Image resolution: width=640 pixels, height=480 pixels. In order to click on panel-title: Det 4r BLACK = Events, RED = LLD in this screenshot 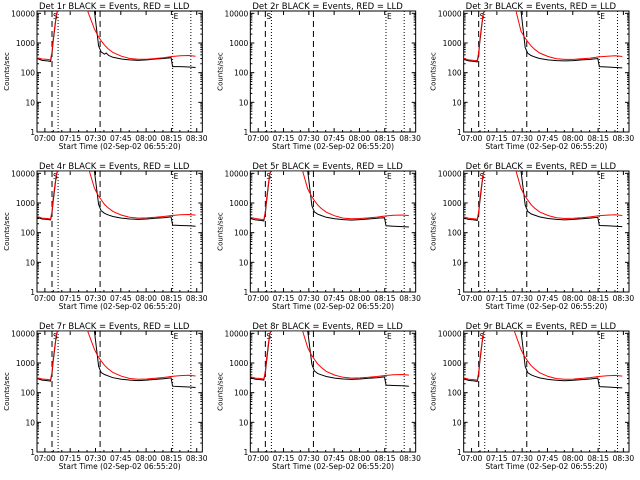, I will do `click(114, 167)`.